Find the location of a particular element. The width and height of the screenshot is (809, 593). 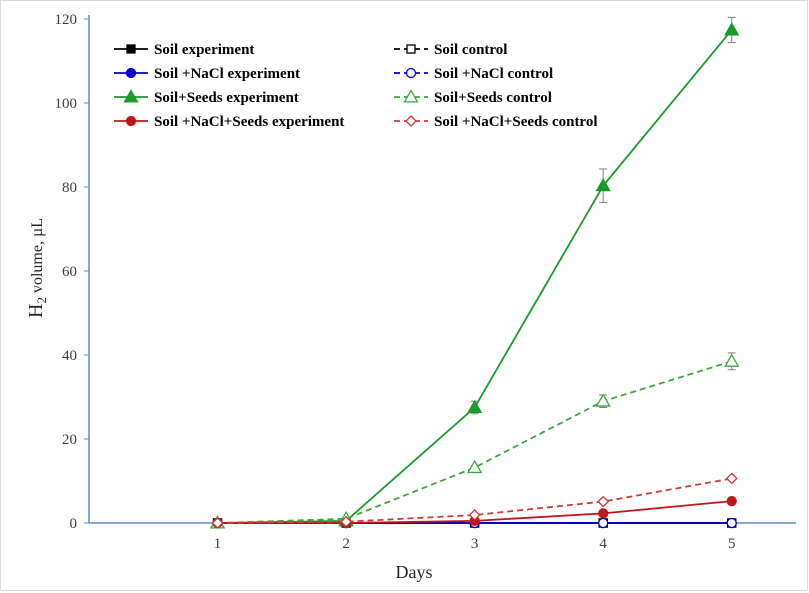

soil-nacl-seeds-control-legend-marker is located at coordinates (411, 121).